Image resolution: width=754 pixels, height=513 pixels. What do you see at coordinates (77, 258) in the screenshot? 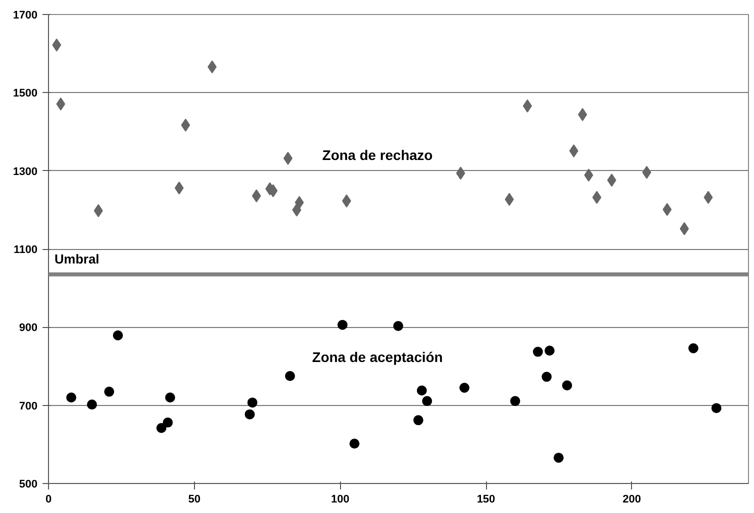
I see `ref-line-label: Umbral` at bounding box center [77, 258].